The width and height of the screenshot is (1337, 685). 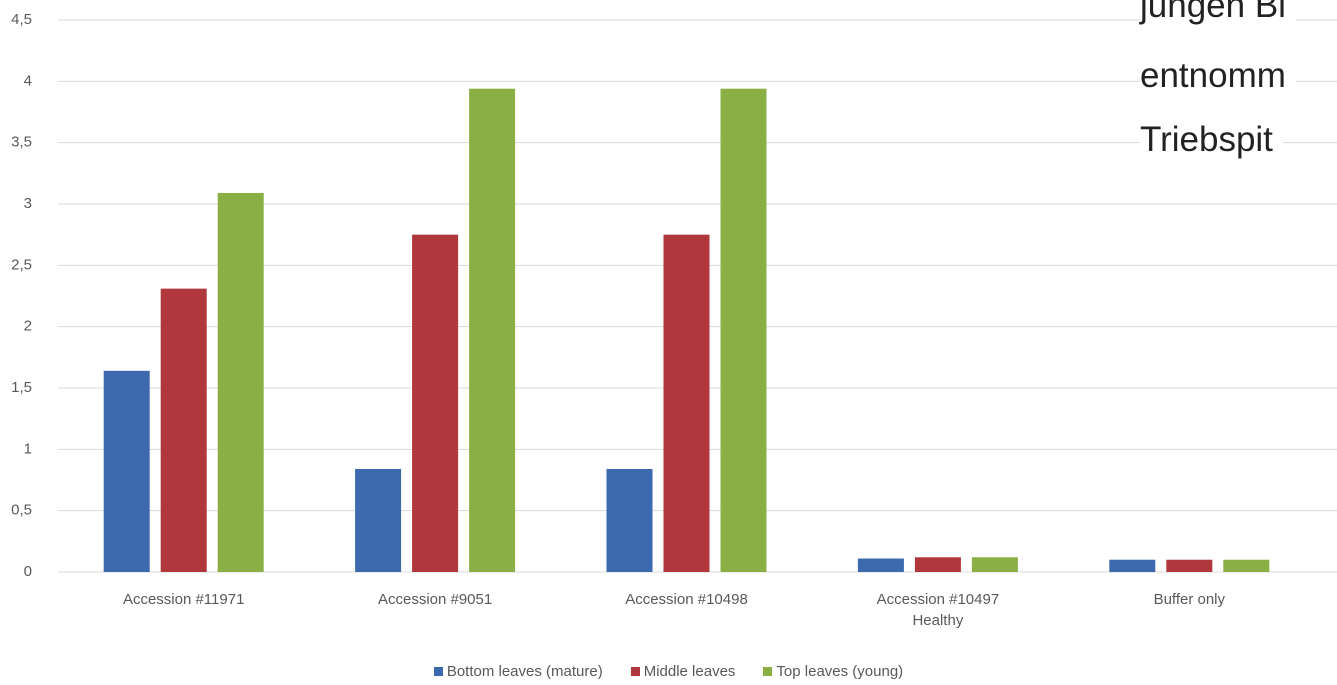 I want to click on y-tick-label: 1,5, so click(x=21, y=387).